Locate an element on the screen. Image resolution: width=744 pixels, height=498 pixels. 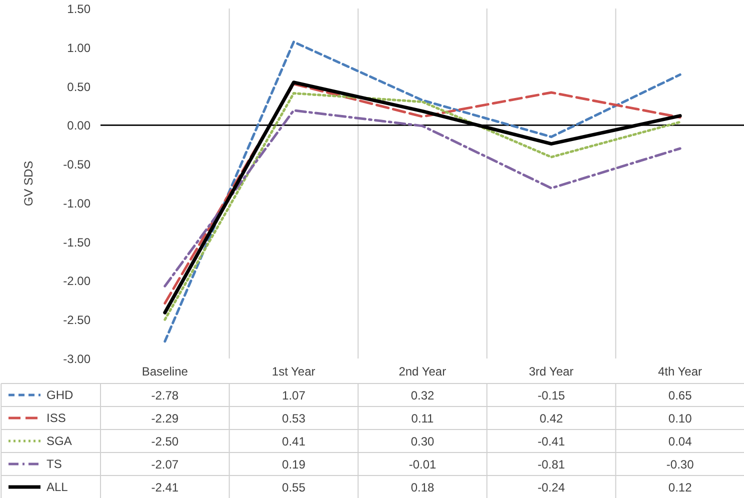
y-tick-label: -1.50 is located at coordinates (77, 242).